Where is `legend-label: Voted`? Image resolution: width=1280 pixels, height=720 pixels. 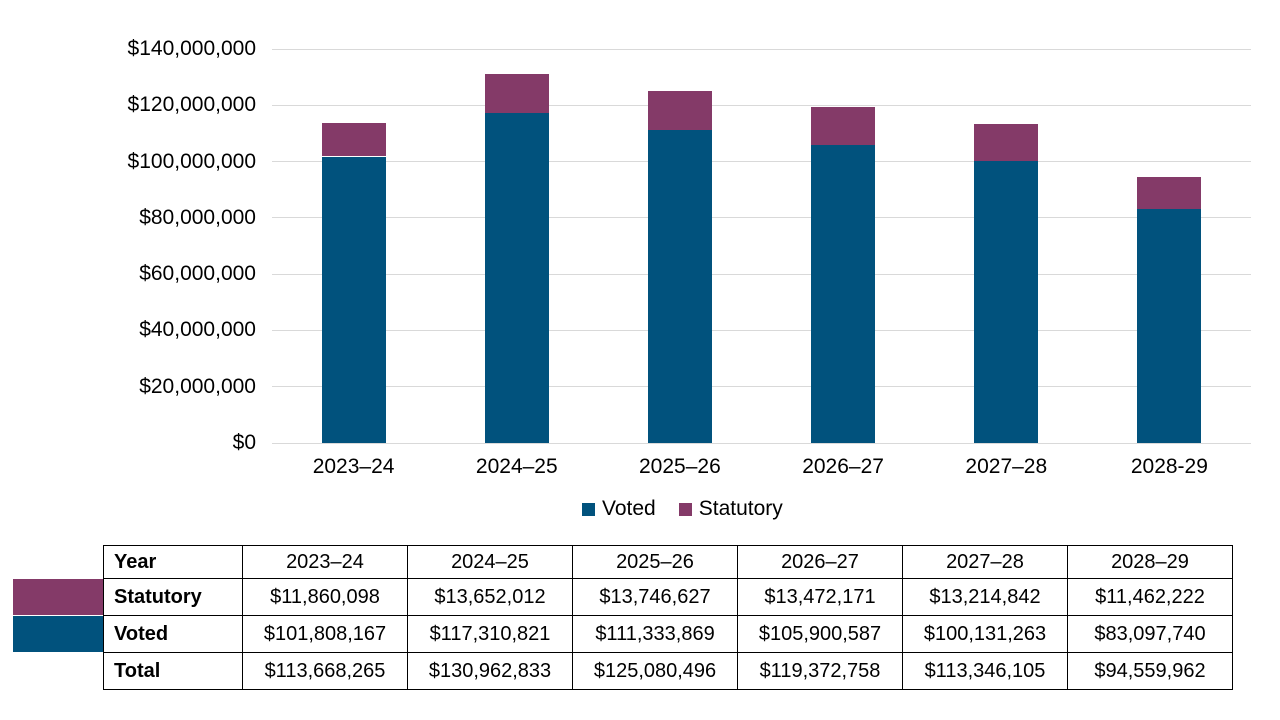
legend-label: Voted is located at coordinates (629, 508).